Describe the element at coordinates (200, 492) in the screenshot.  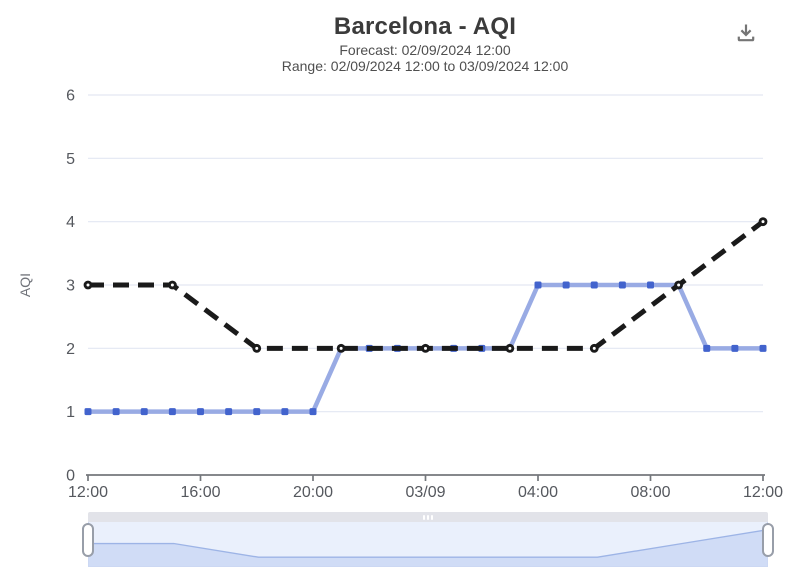
I see `svg-text: 16:00` at that location.